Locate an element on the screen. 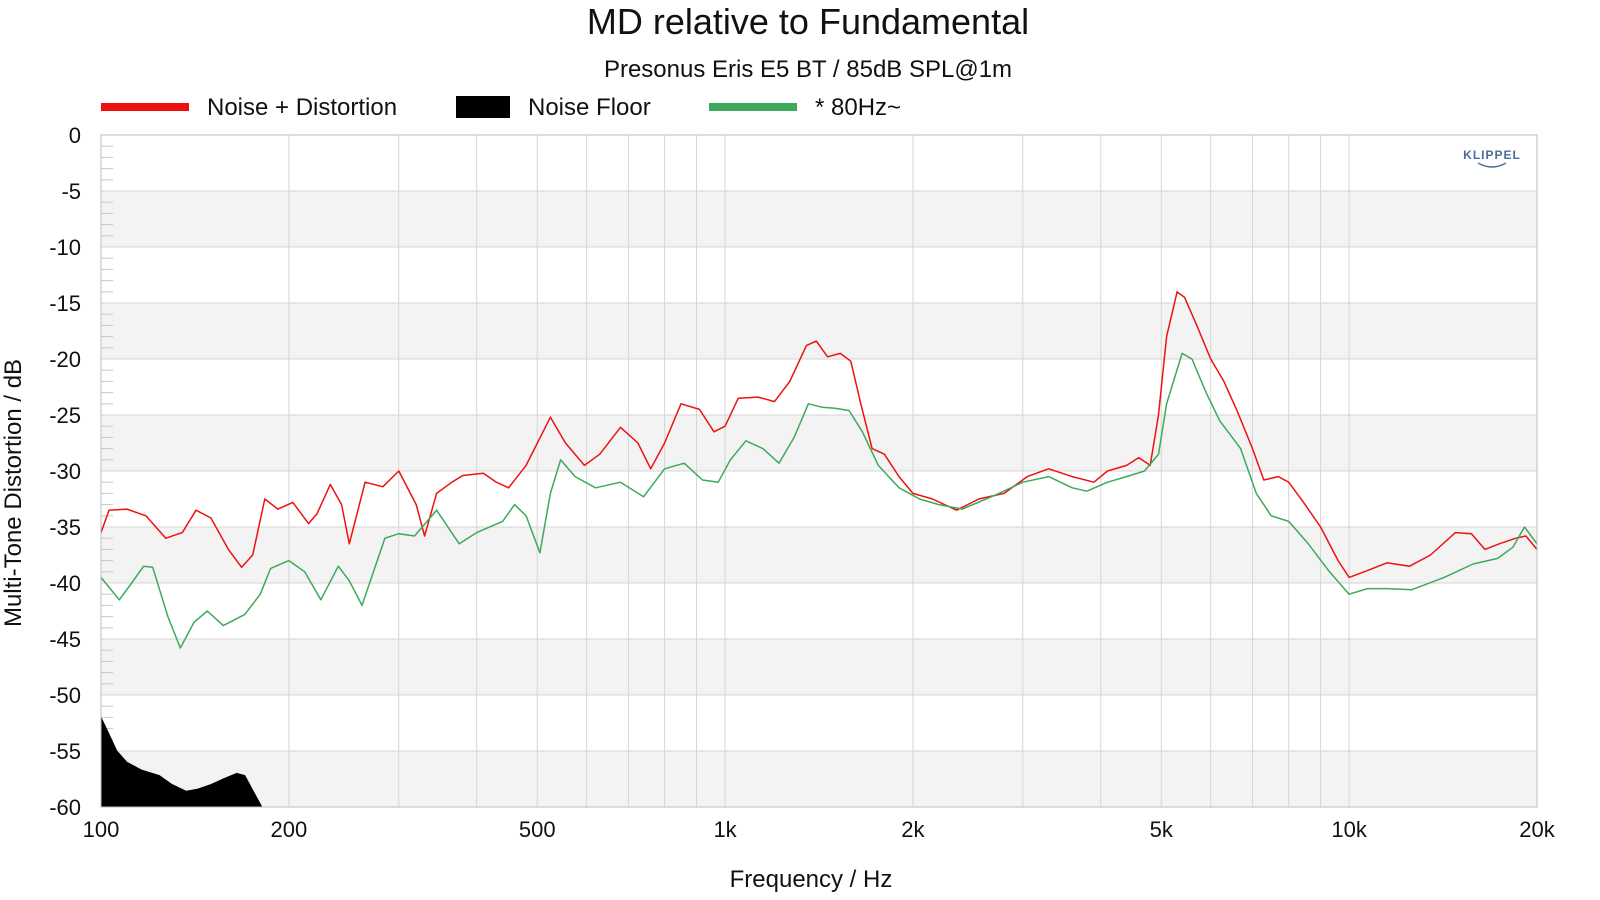 This screenshot has width=1600, height=900. y-tick-label: -30 is located at coordinates (65, 471).